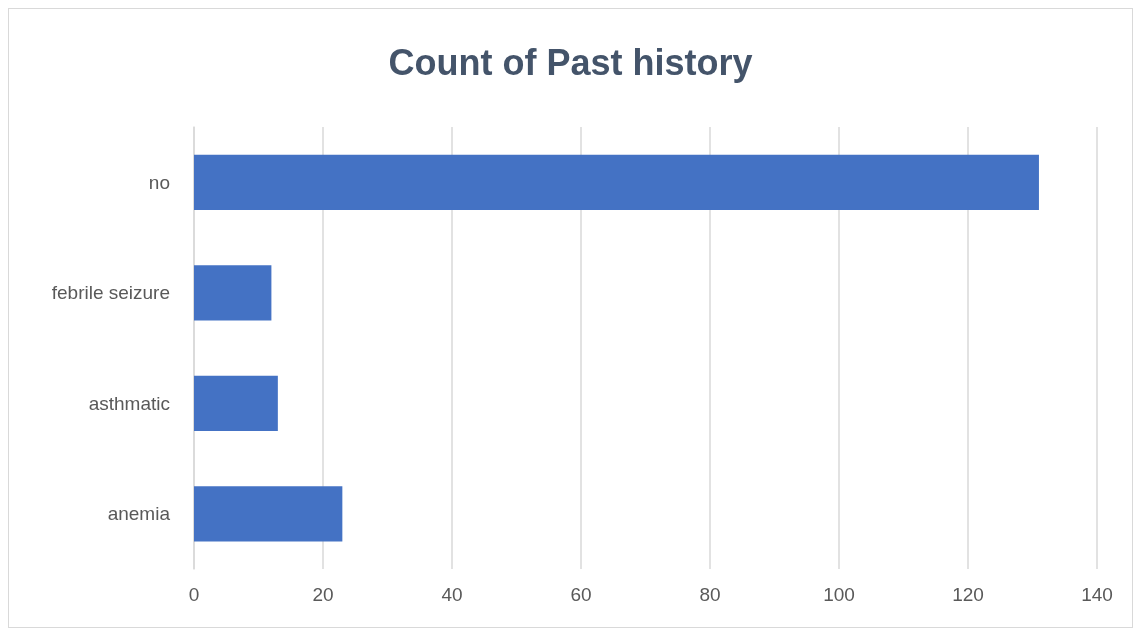 Image resolution: width=1143 pixels, height=638 pixels. What do you see at coordinates (323, 594) in the screenshot?
I see `x-tick-label: 20` at bounding box center [323, 594].